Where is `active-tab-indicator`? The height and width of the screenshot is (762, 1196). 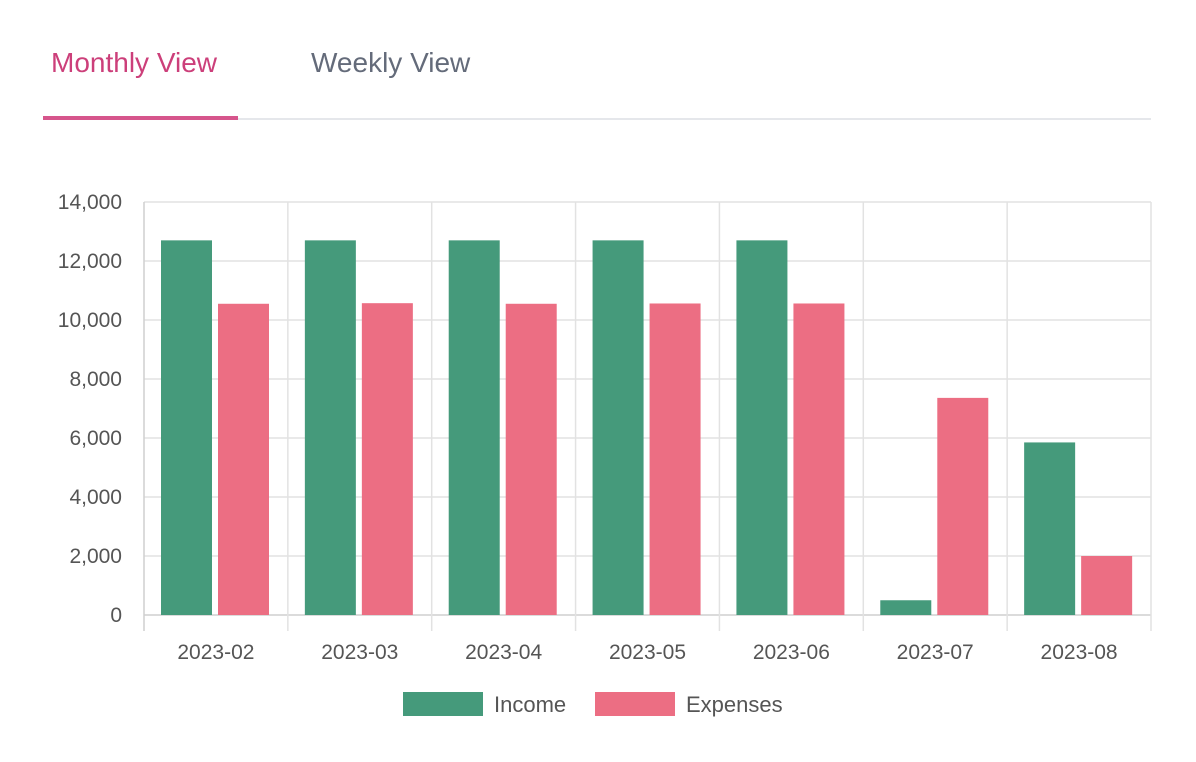
active-tab-indicator is located at coordinates (140, 118).